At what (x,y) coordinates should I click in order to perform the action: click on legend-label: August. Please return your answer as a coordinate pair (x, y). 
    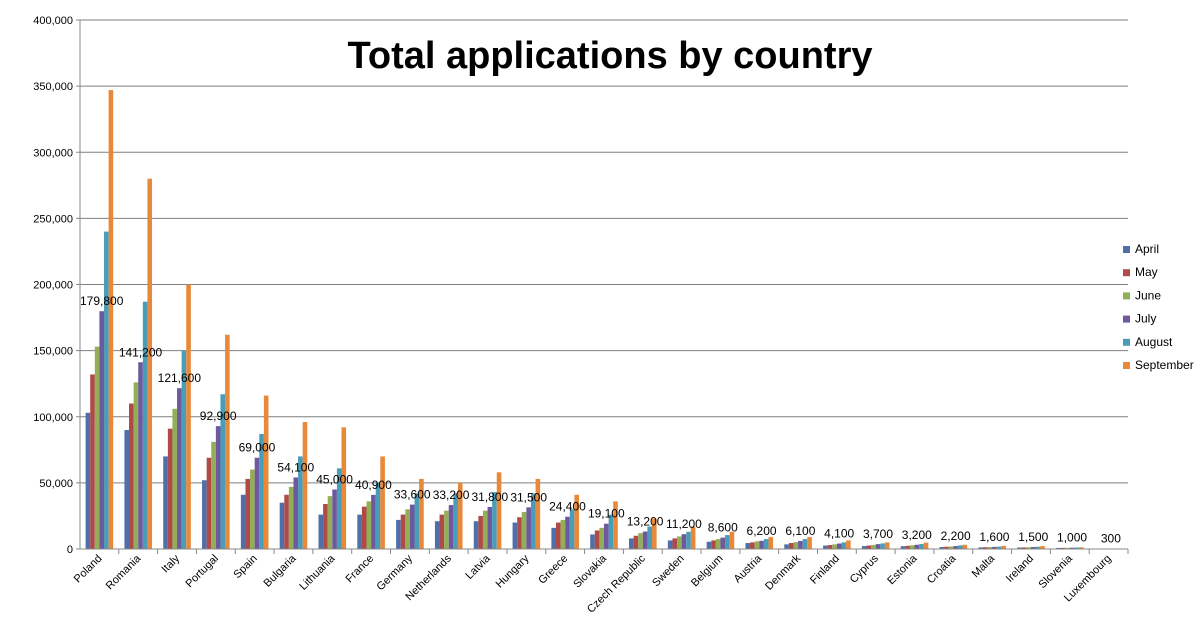
    Looking at the image, I should click on (1154, 342).